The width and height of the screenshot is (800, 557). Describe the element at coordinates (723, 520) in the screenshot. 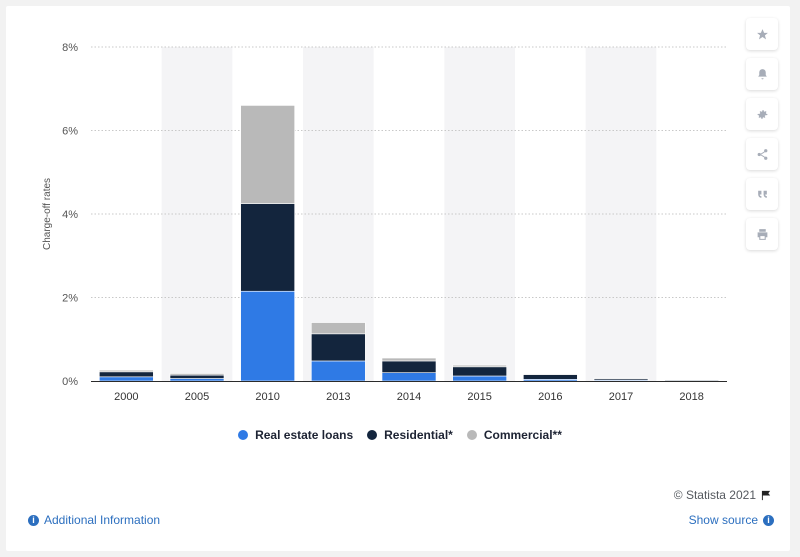

I see `show-source-label: Show source` at that location.